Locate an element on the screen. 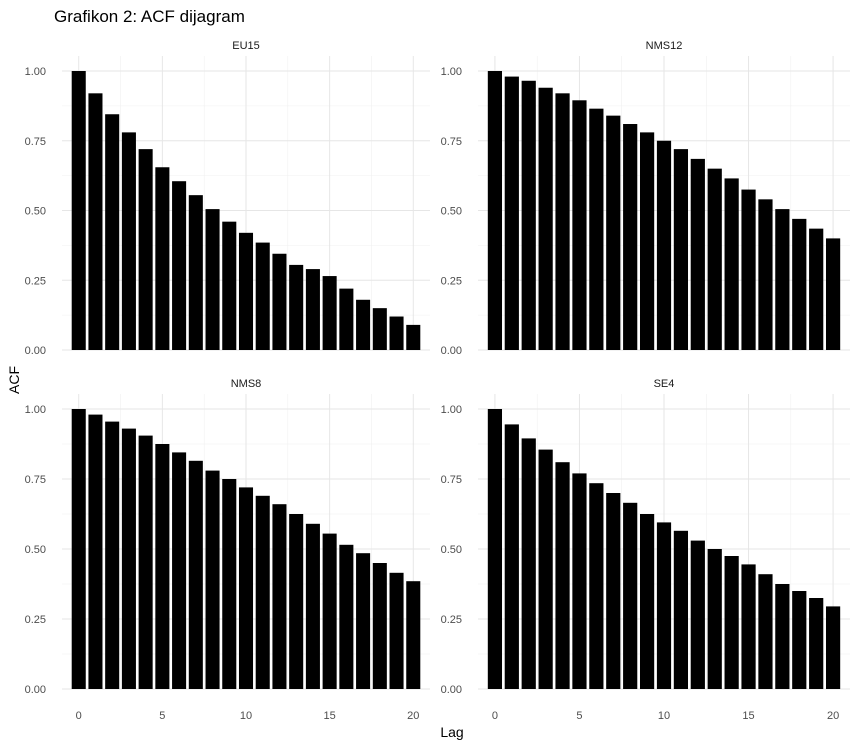 The width and height of the screenshot is (859, 747). x-tick-label: 20 is located at coordinates (413, 716).